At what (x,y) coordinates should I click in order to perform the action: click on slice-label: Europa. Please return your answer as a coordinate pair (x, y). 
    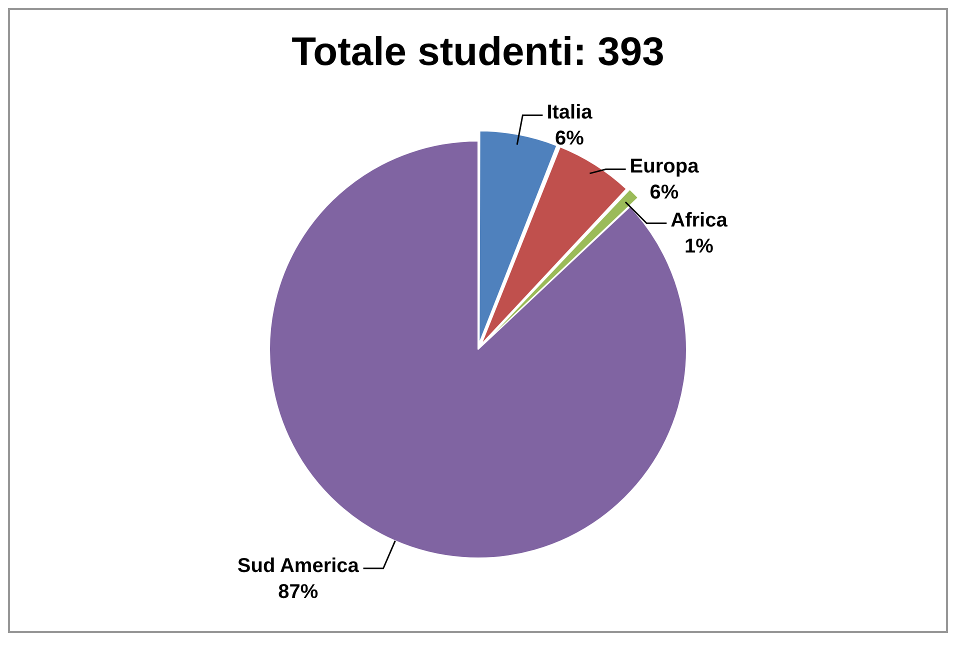
    Looking at the image, I should click on (665, 167).